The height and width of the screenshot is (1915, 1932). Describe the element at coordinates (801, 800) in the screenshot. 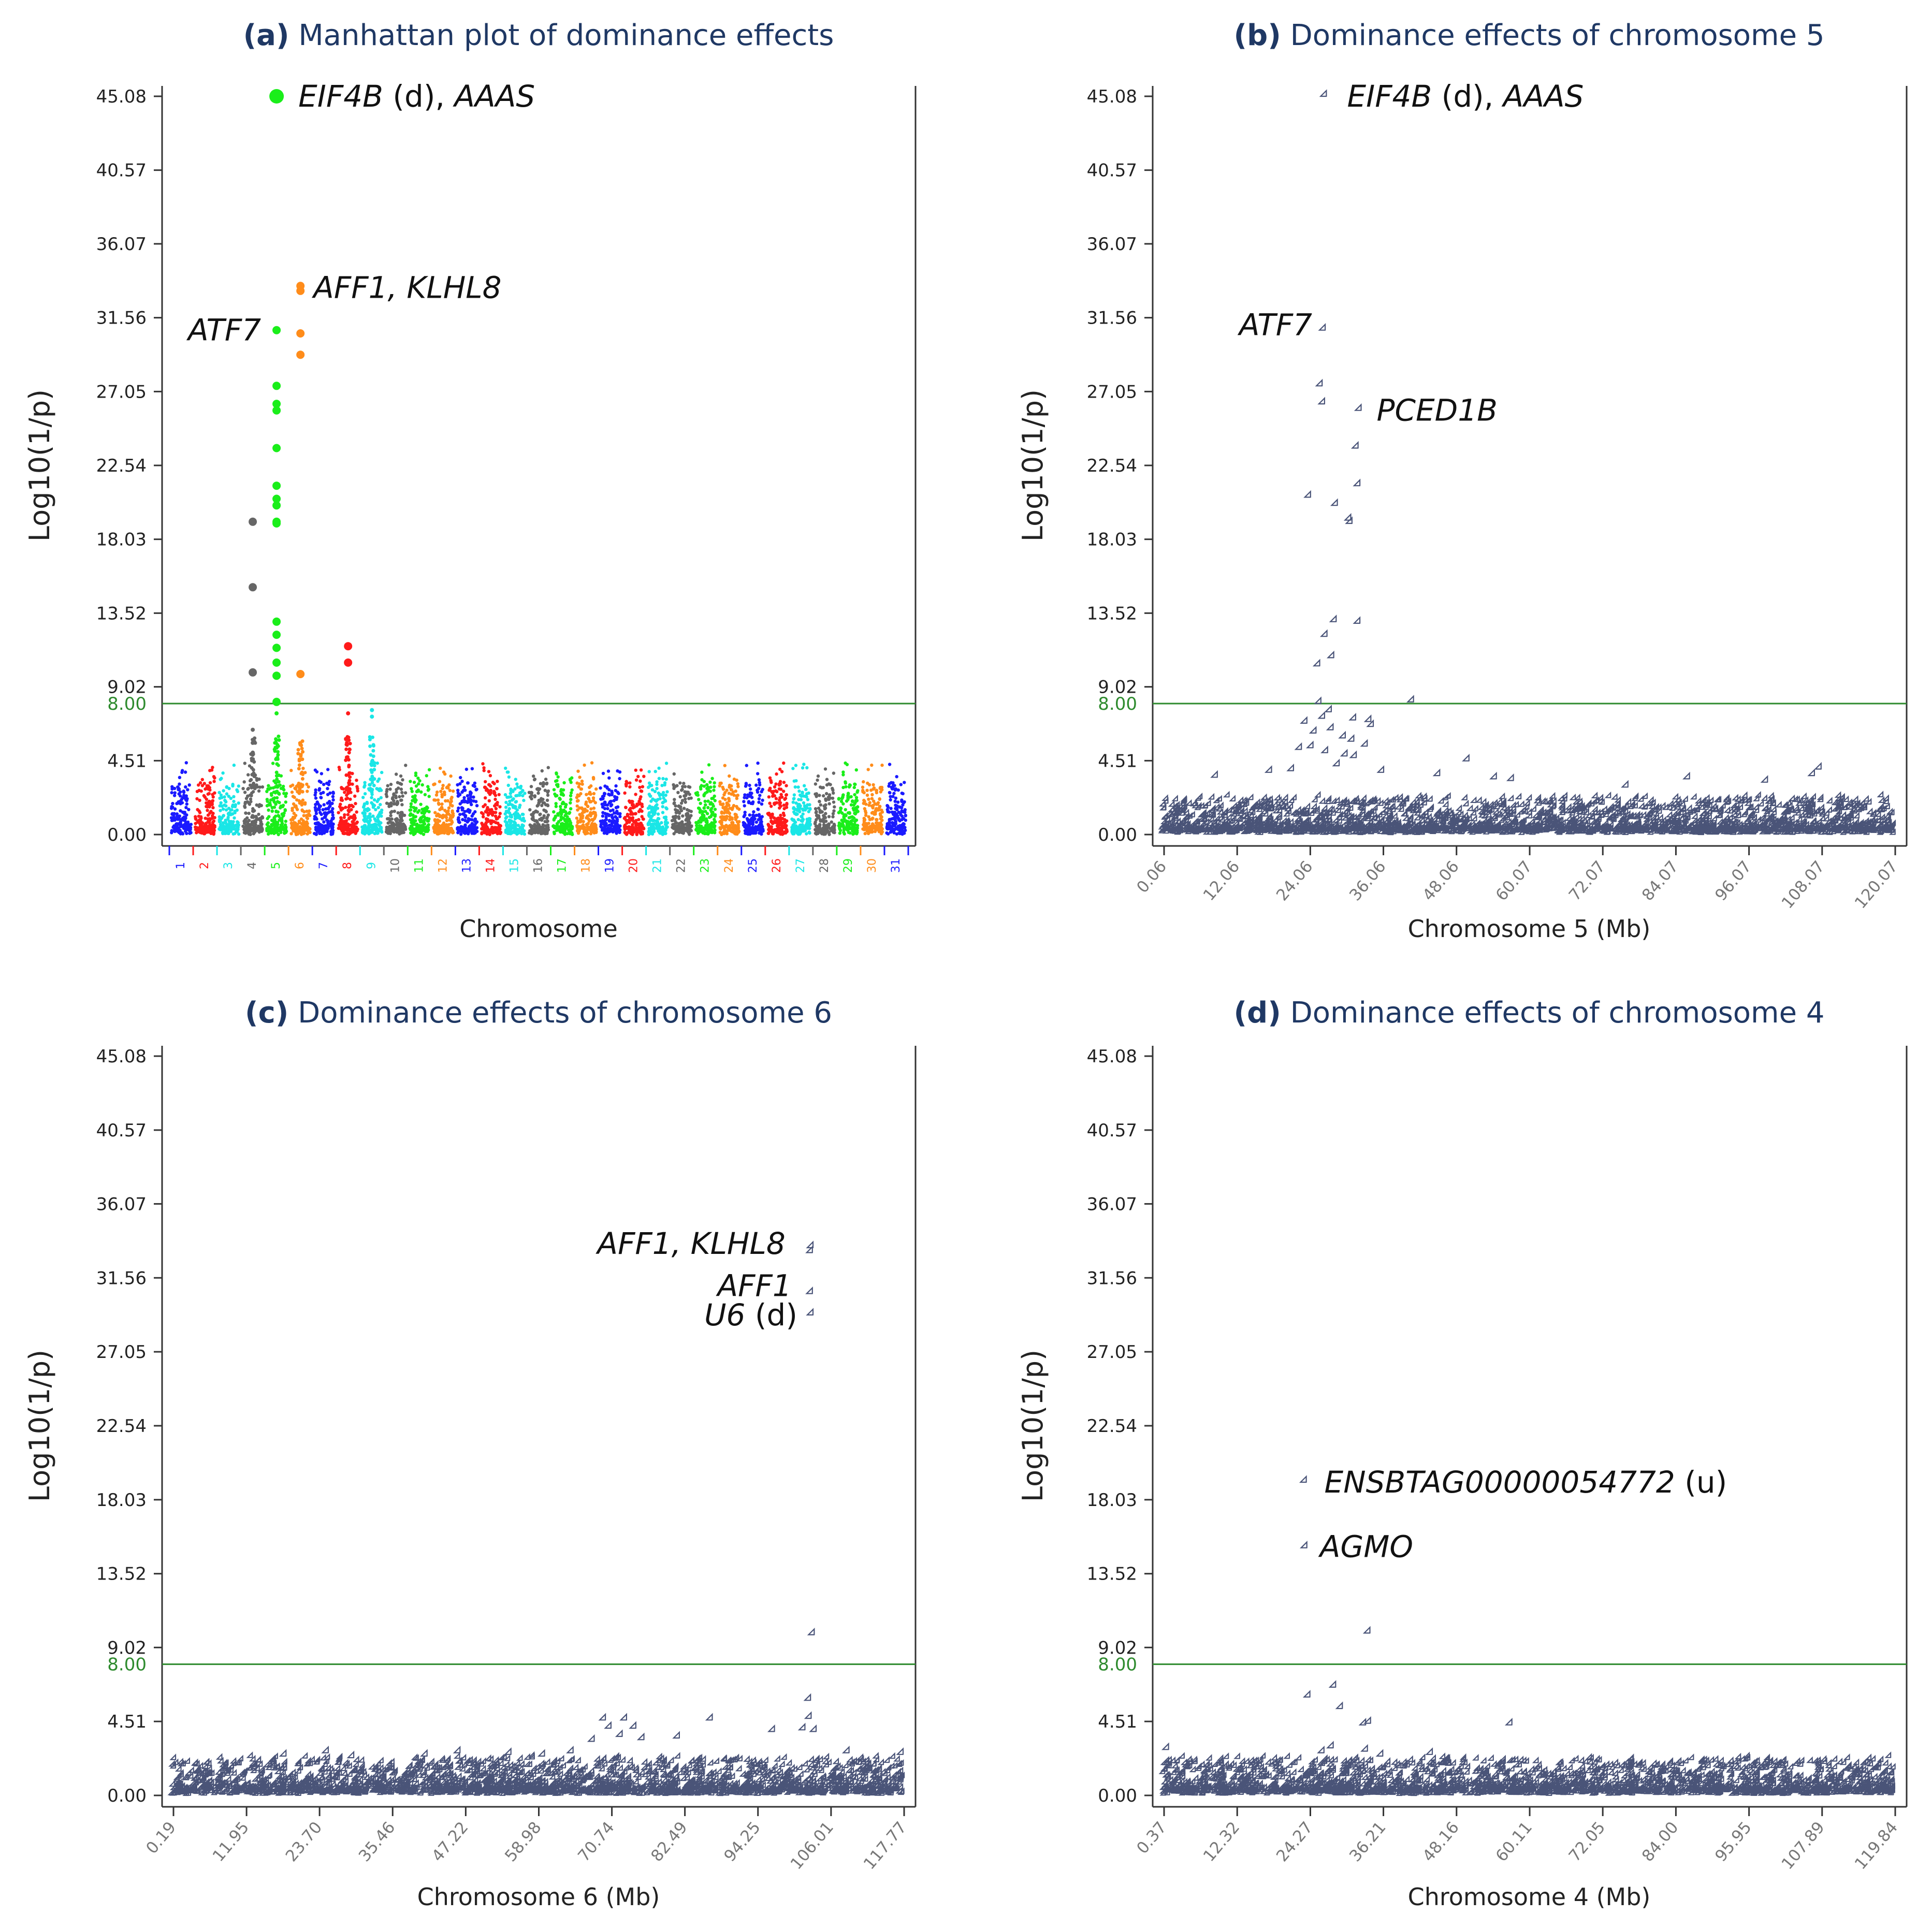

I see `chromosome-27-points` at that location.